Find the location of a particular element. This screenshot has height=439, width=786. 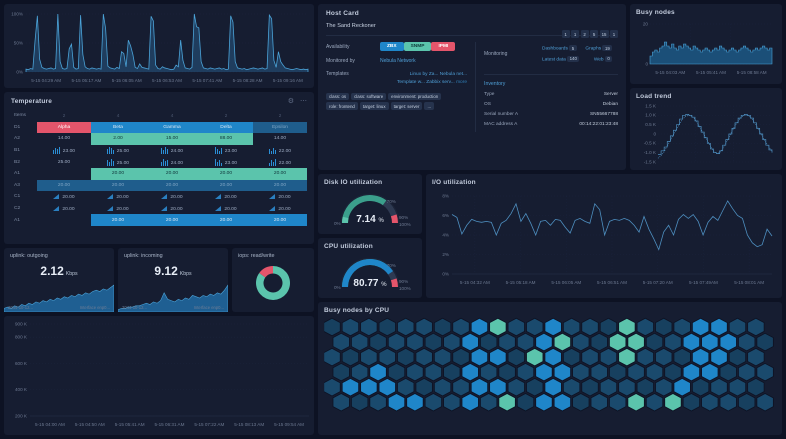

monitoring-link-graphs: Graphs 19 is located at coordinates (598, 48).